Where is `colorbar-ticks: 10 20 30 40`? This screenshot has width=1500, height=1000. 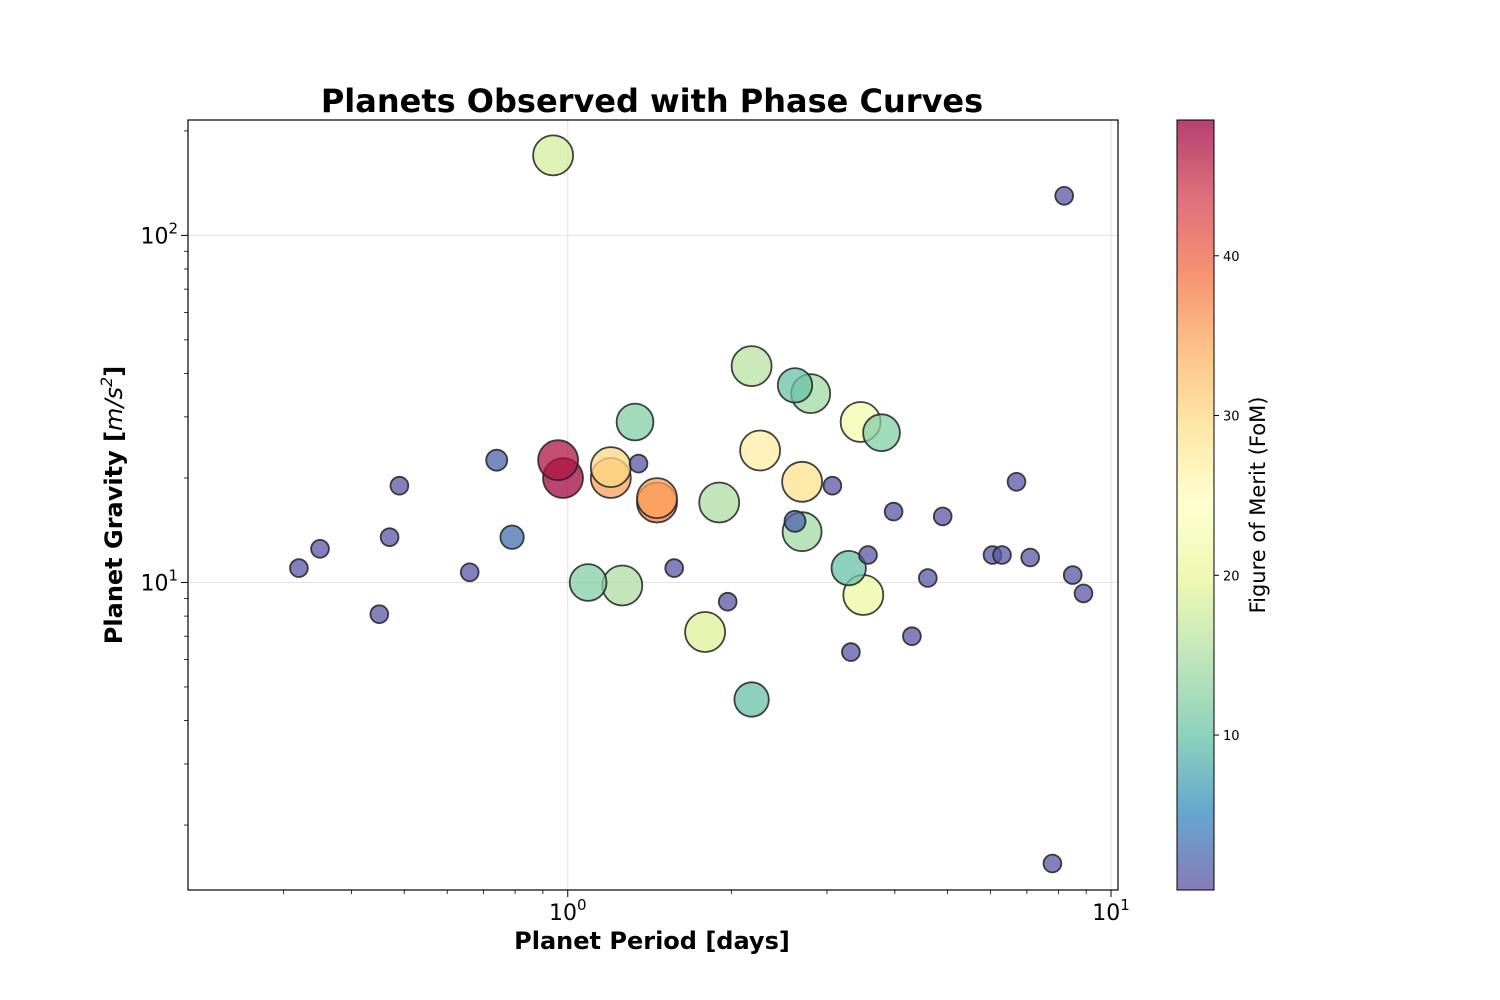 colorbar-ticks: 10 20 30 40 is located at coordinates (1227, 497).